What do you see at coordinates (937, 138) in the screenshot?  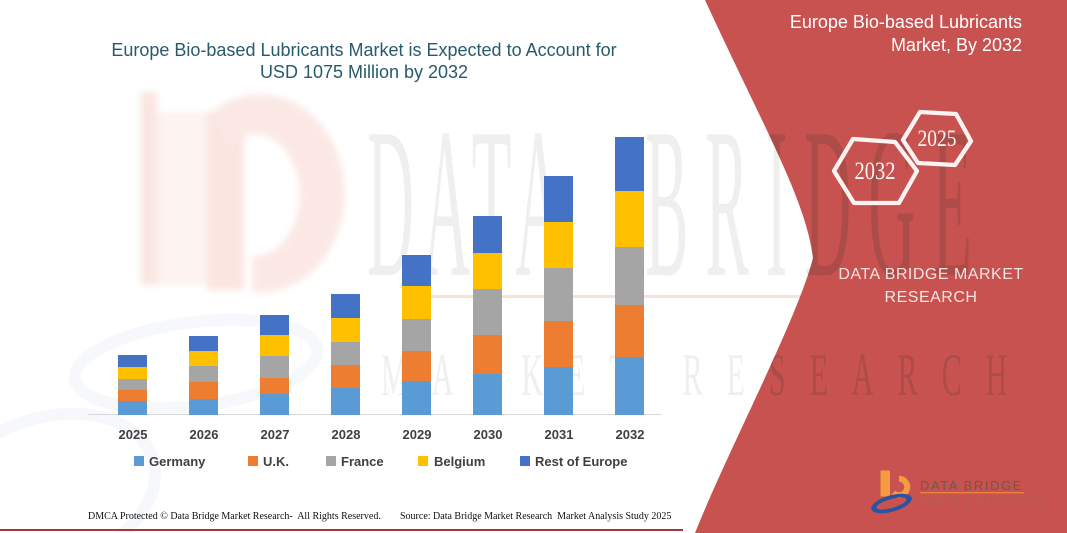 I see `svg-text: 2025` at bounding box center [937, 138].